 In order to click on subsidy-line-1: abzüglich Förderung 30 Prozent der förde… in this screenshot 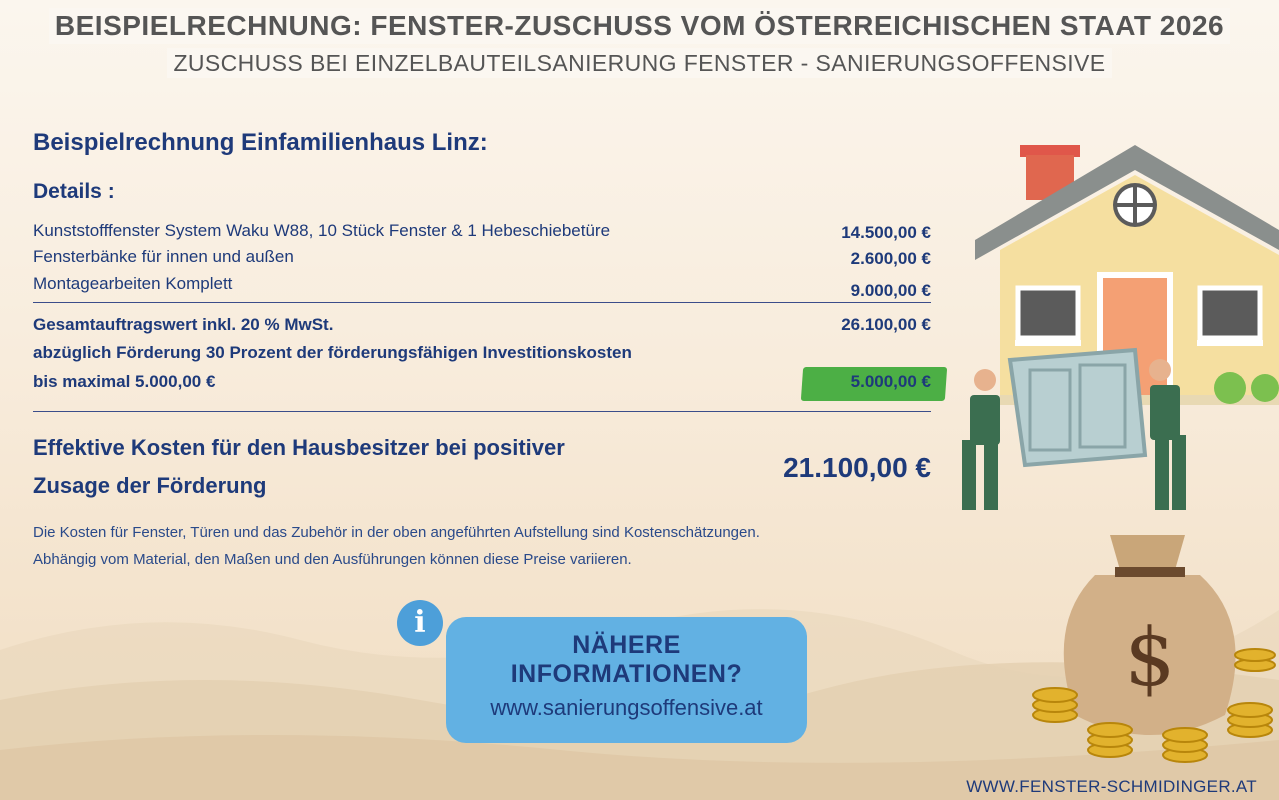, I will do `click(332, 352)`.